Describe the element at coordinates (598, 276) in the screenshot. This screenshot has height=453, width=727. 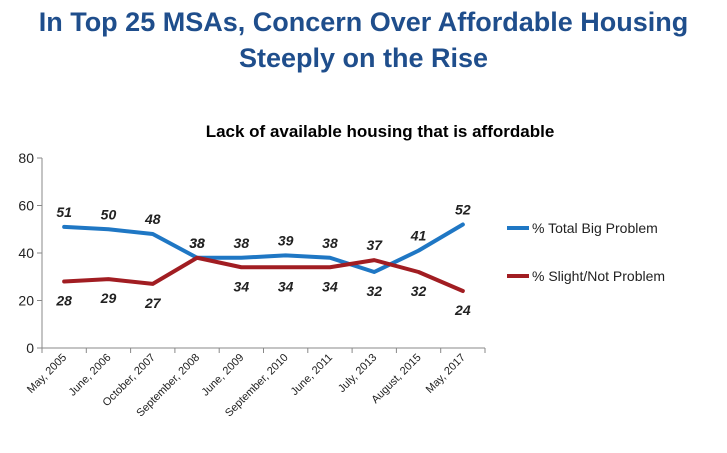
I see `legend-entry: % Slight/Not Problem` at that location.